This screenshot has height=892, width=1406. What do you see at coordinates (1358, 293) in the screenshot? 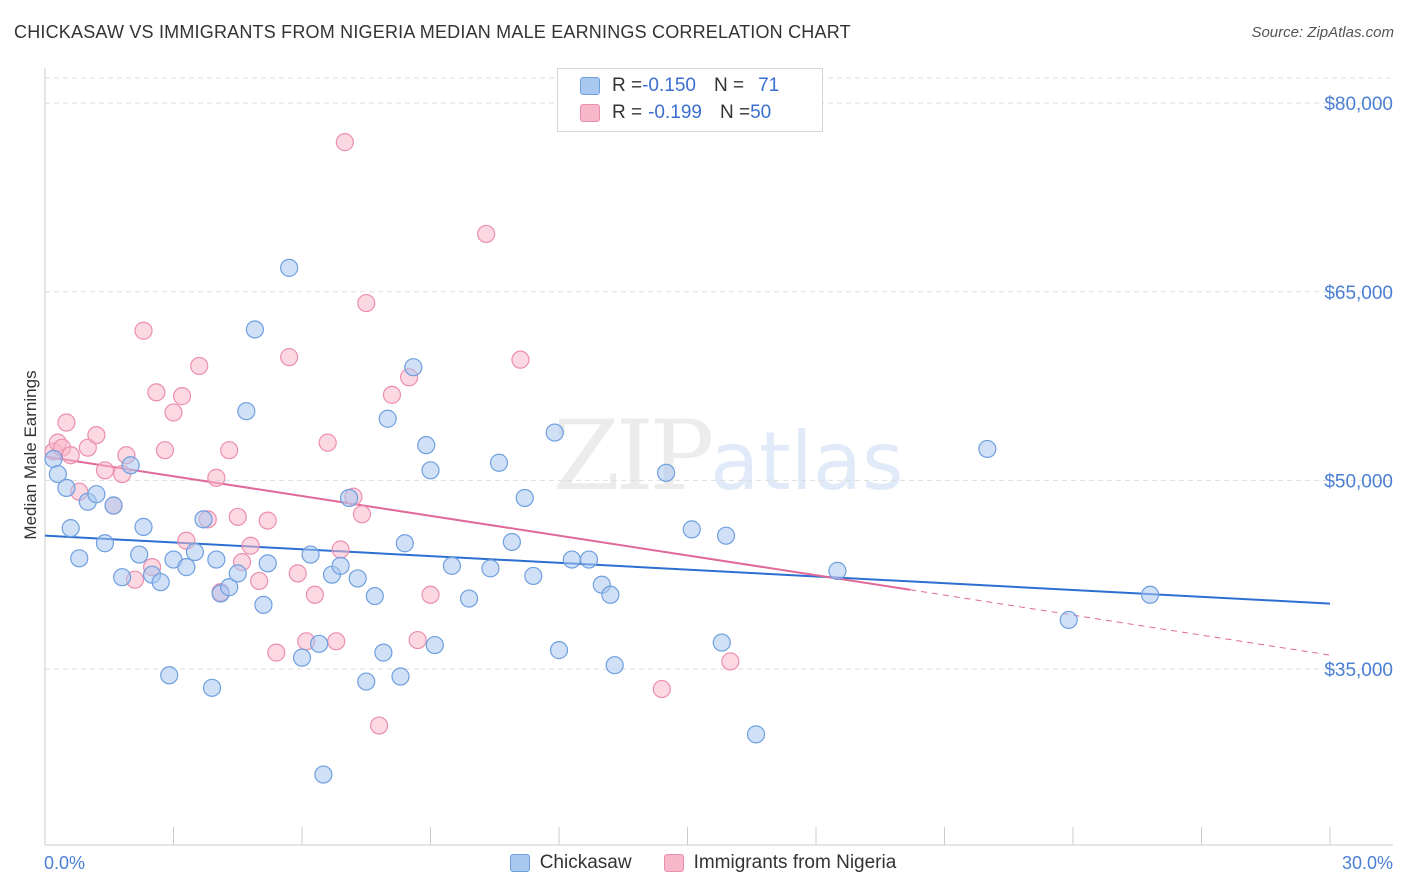
I see `y-tick-label: $65,000` at bounding box center [1358, 293].